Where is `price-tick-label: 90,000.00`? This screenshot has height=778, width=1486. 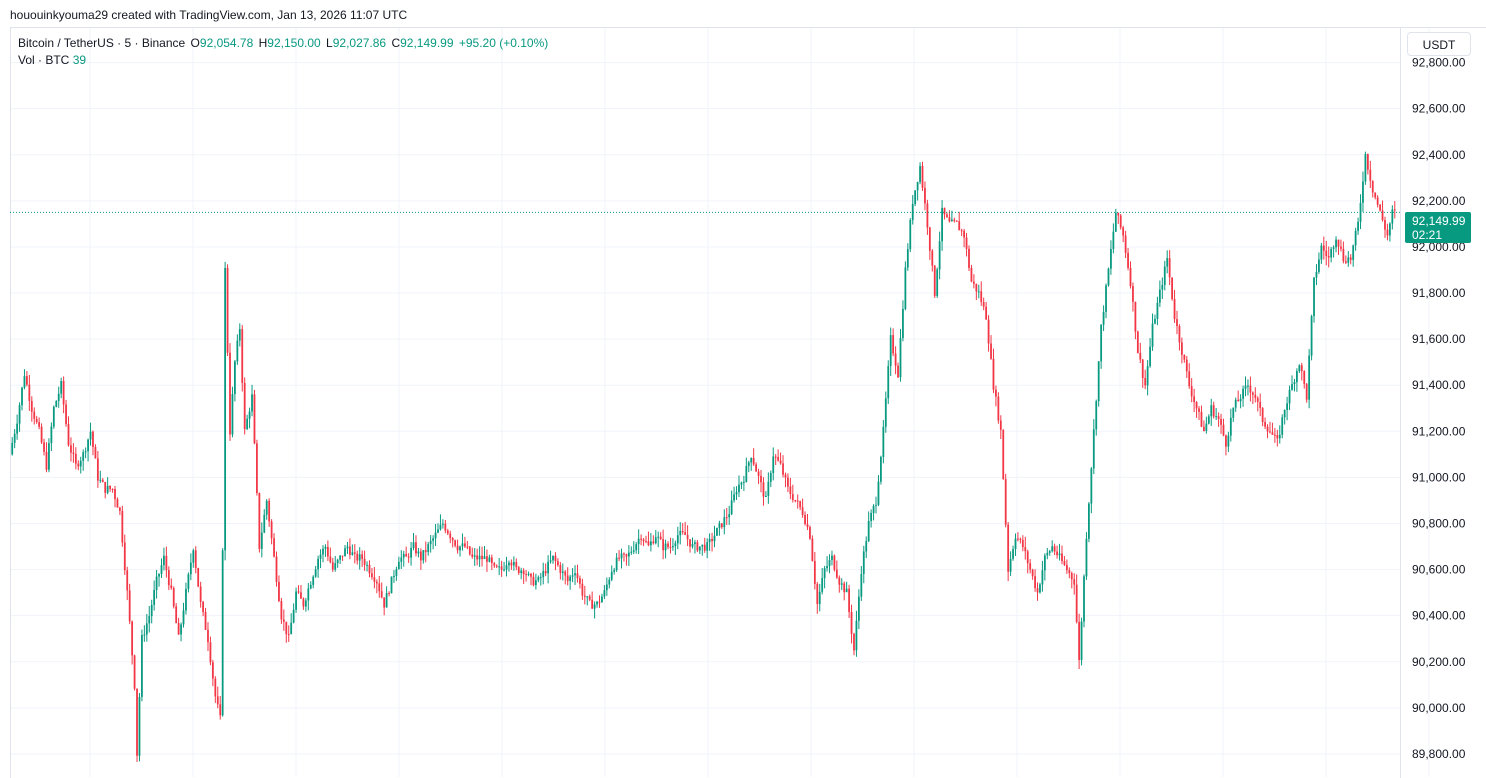
price-tick-label: 90,000.00 is located at coordinates (1439, 708).